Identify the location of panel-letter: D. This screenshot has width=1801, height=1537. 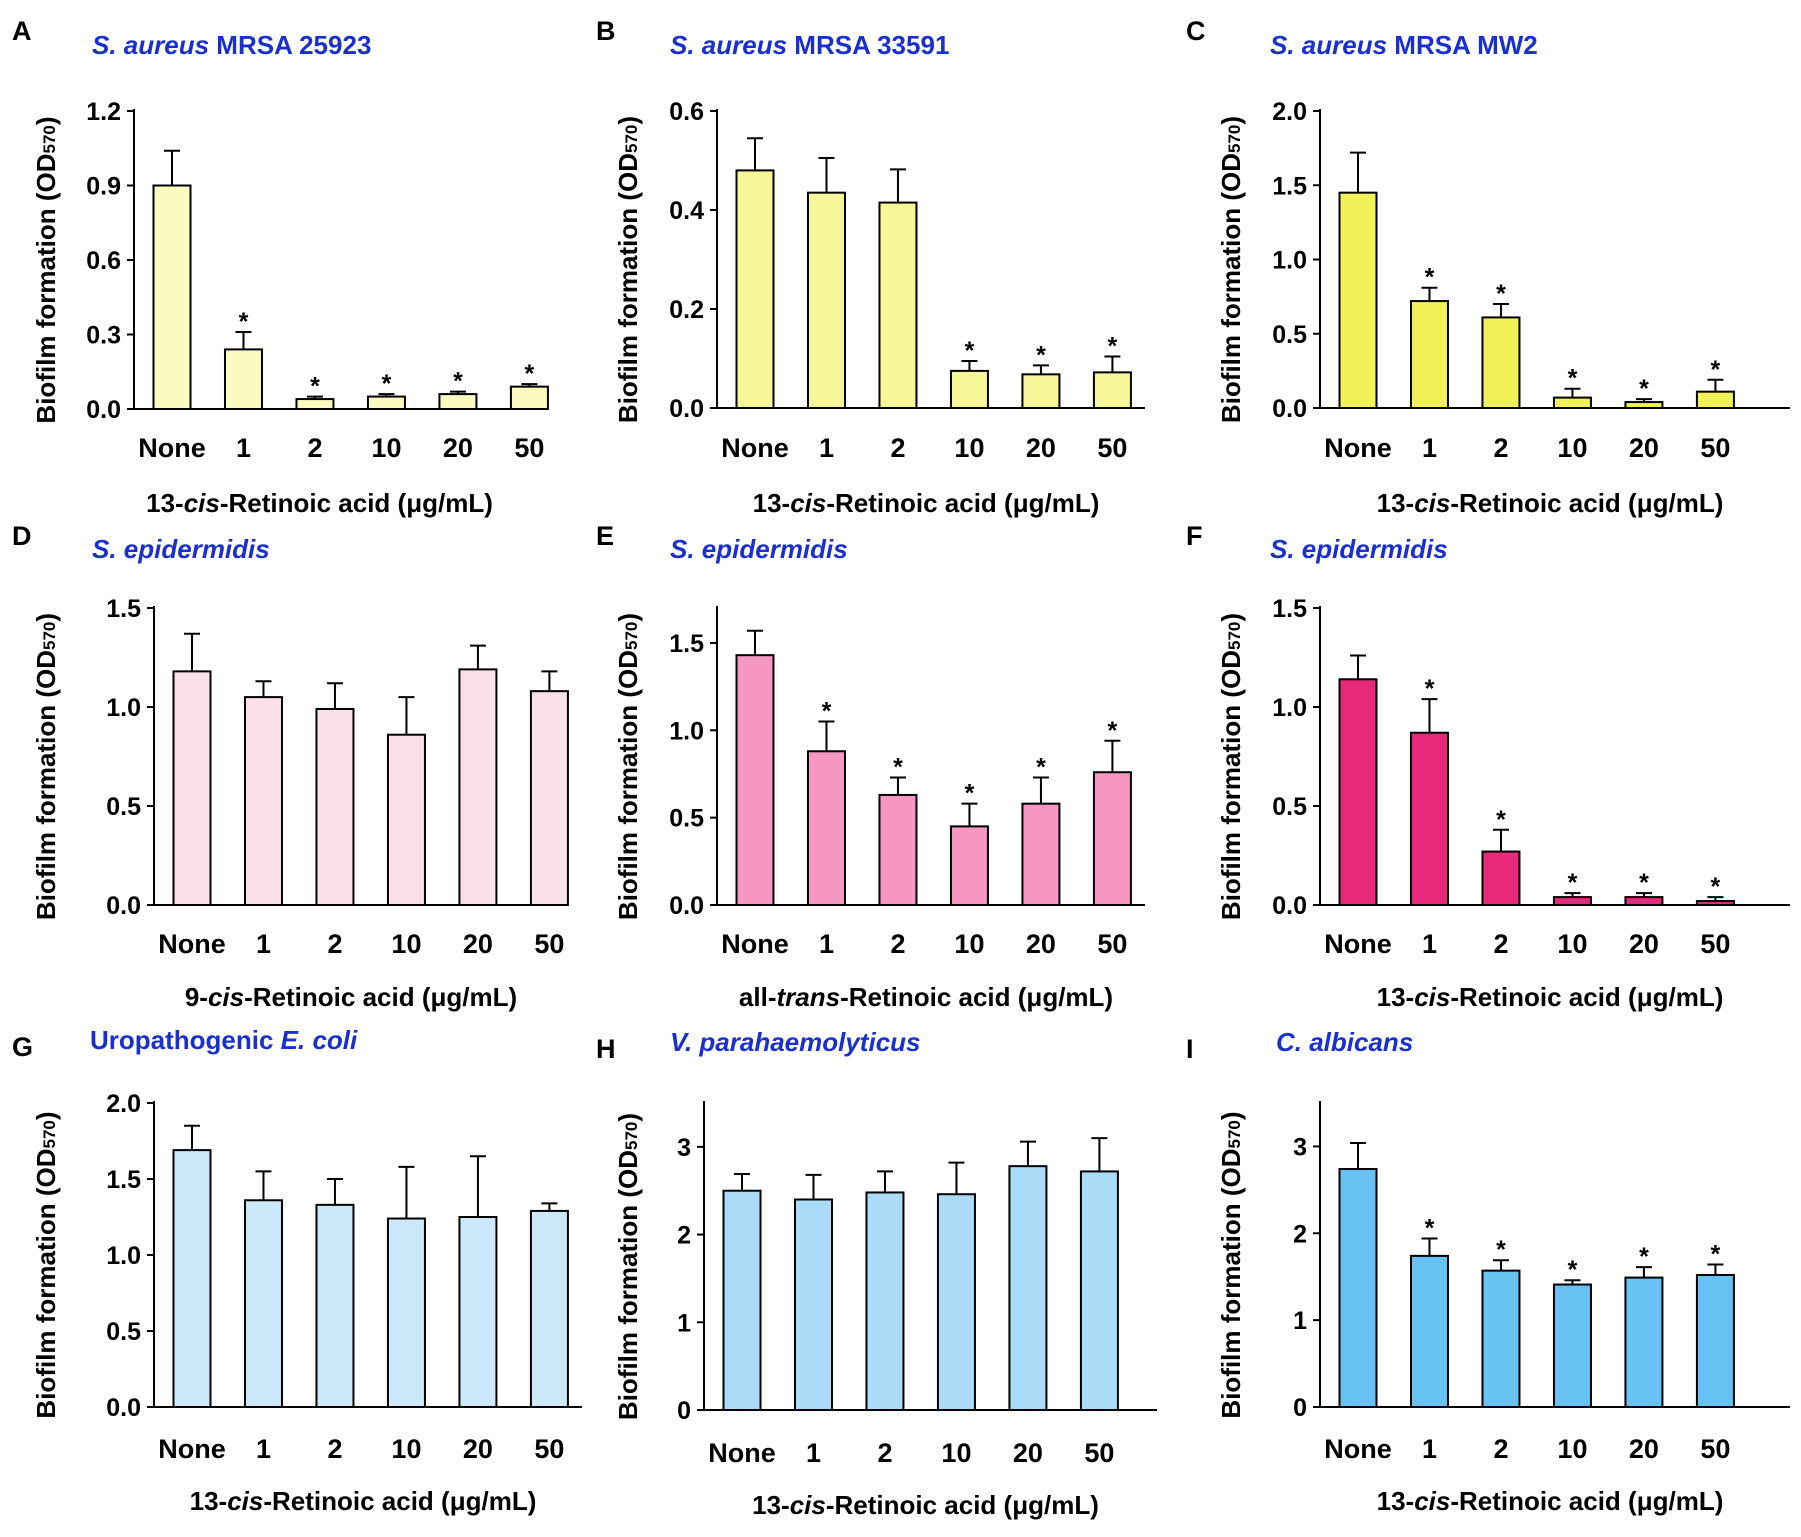
(22, 536).